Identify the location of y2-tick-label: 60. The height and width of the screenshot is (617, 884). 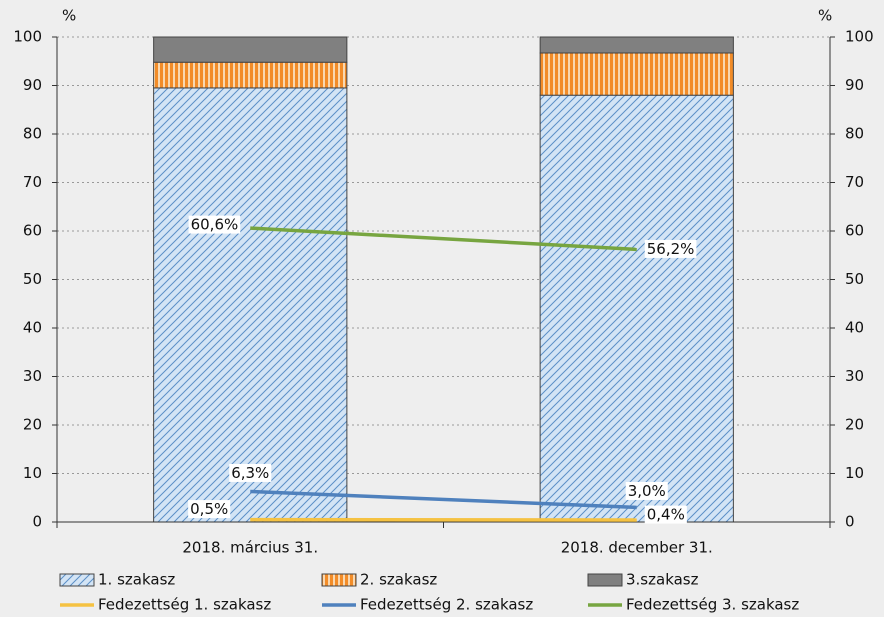
(854, 231).